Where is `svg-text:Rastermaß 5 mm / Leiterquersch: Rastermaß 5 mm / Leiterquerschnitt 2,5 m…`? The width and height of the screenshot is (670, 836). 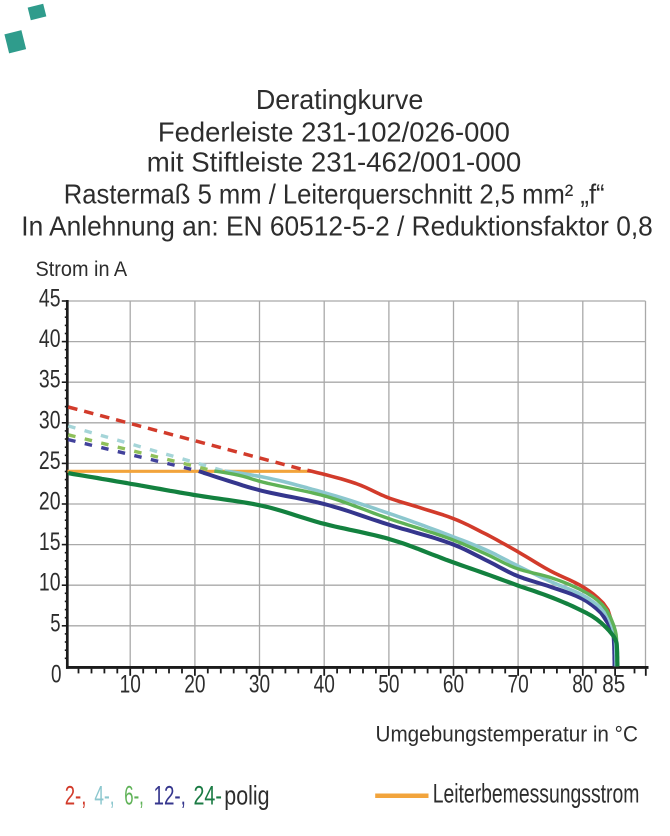 svg-text:Rastermaß 5 mm / Leiterquersch: Rastermaß 5 mm / Leiterquerschnitt 2,5 m… is located at coordinates (334, 194).